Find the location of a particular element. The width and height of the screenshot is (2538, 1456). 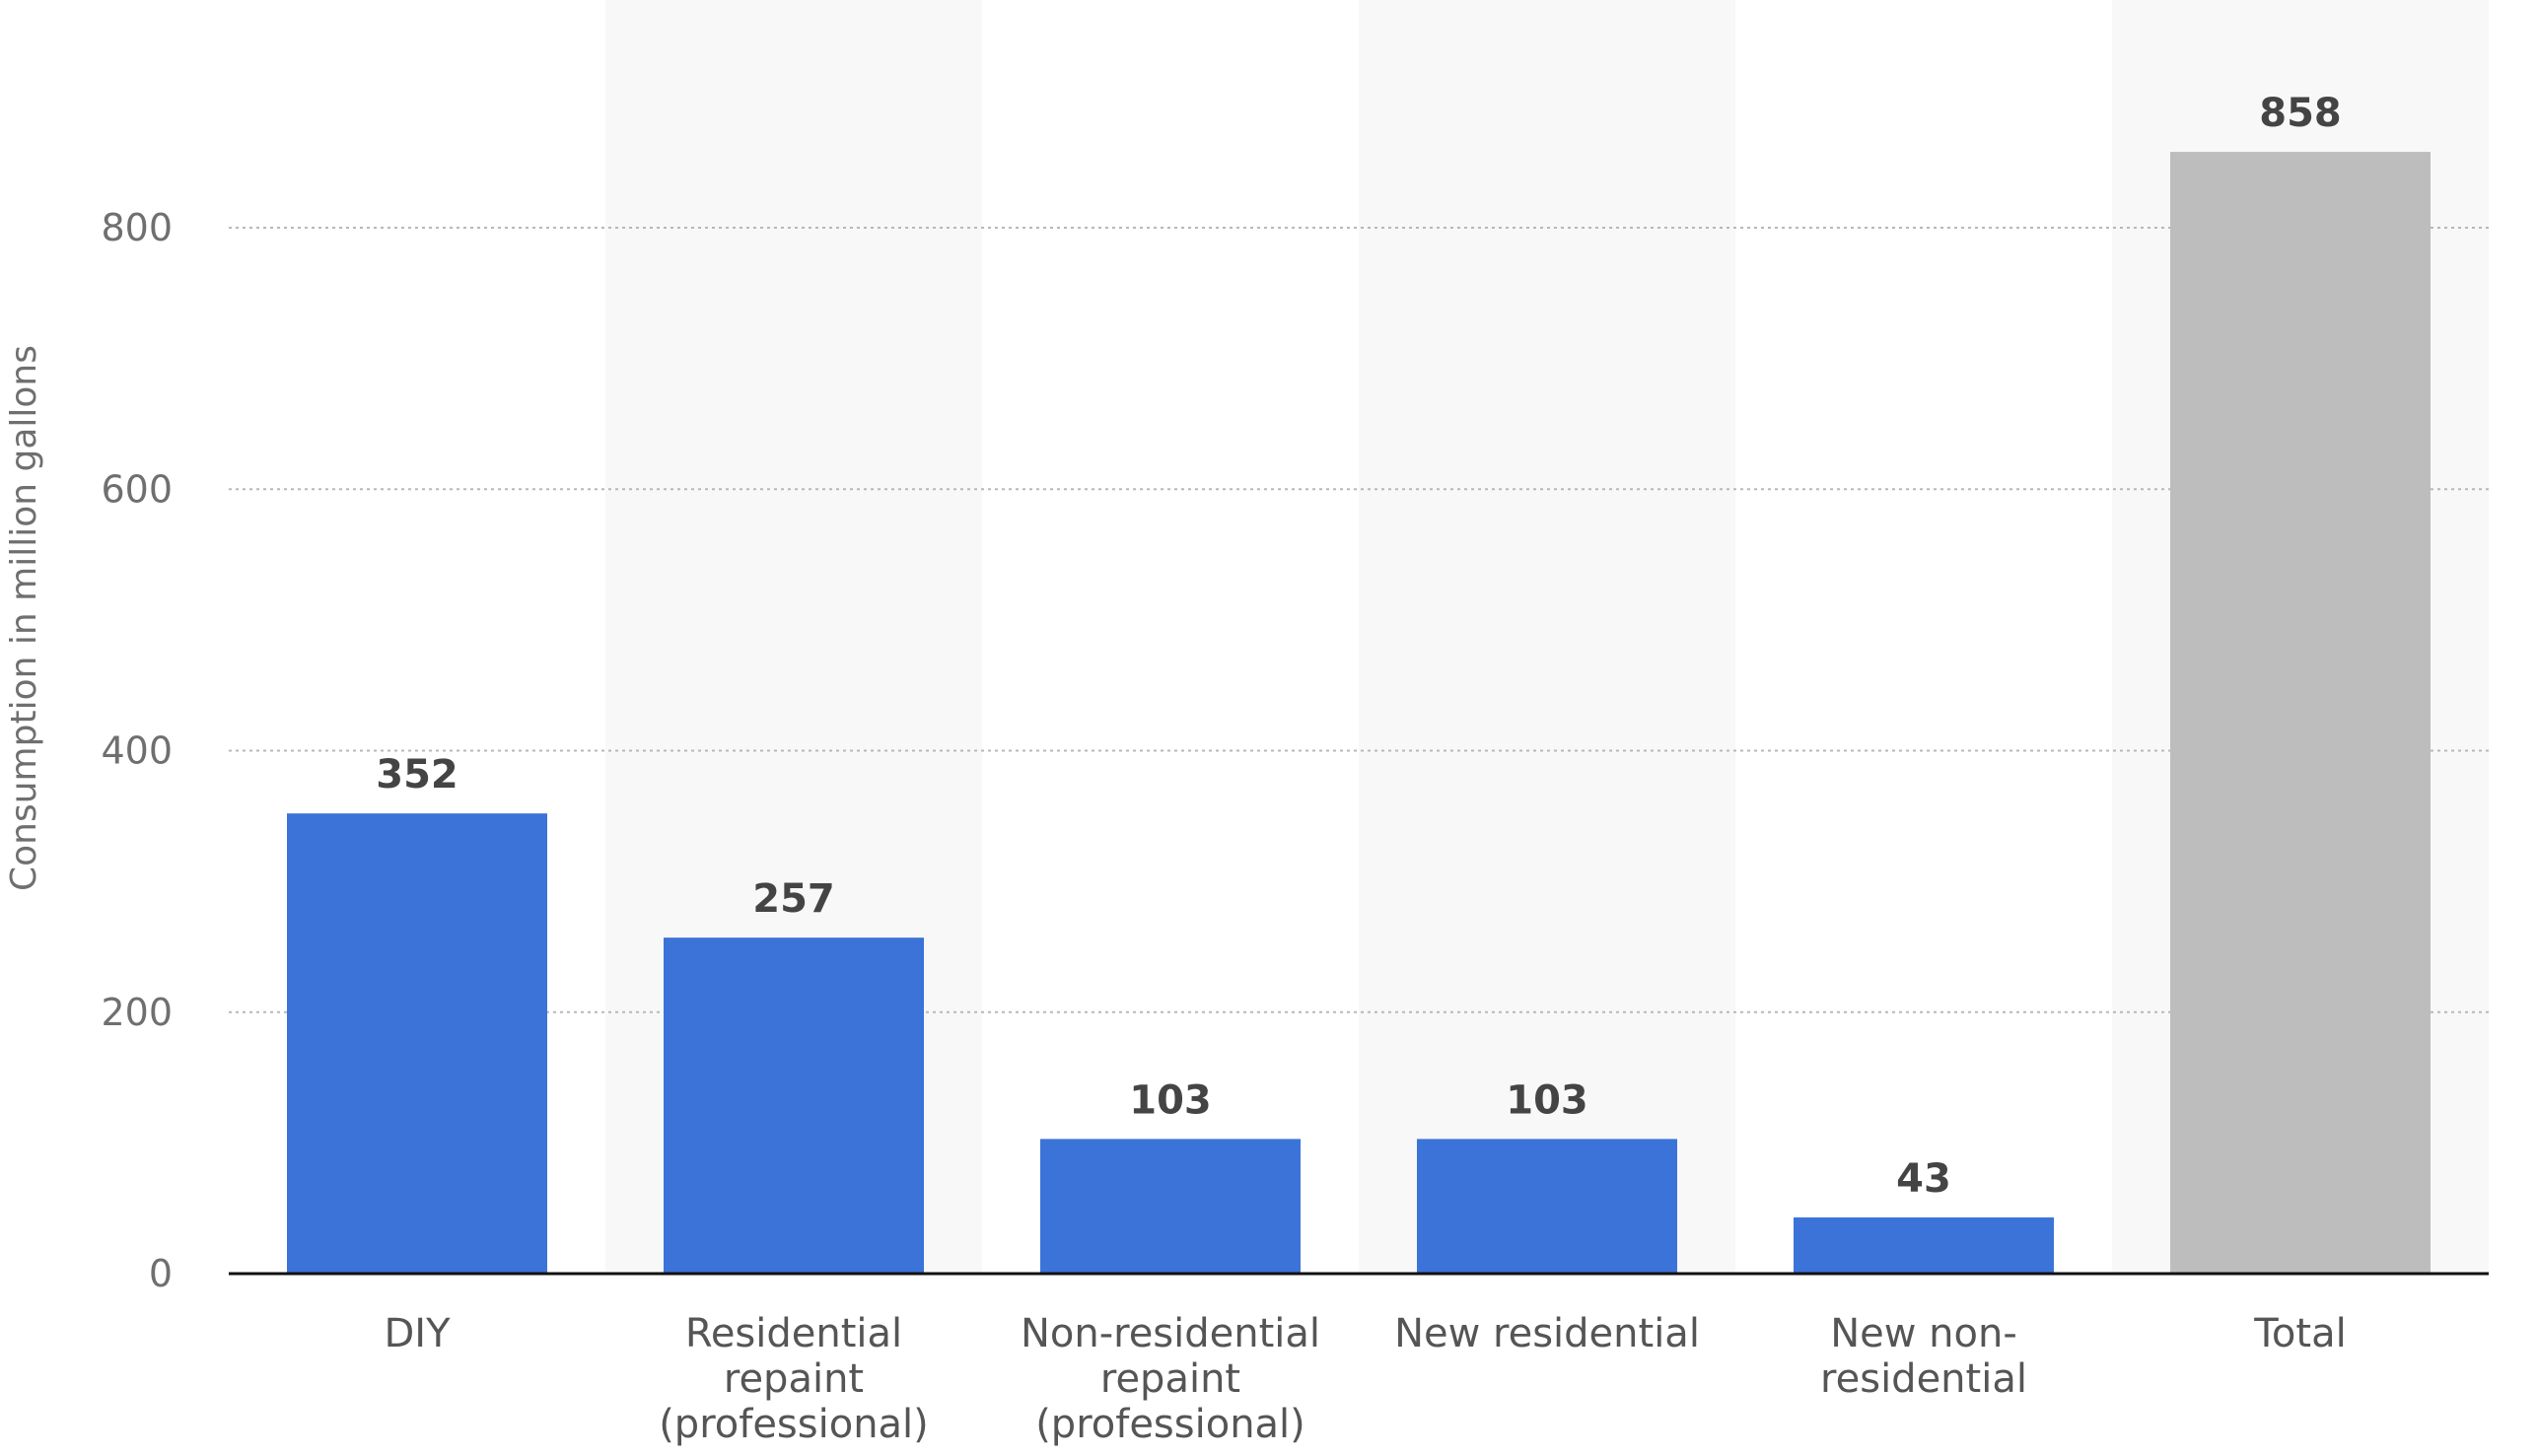

y-tick-label: 800 is located at coordinates (137, 227).